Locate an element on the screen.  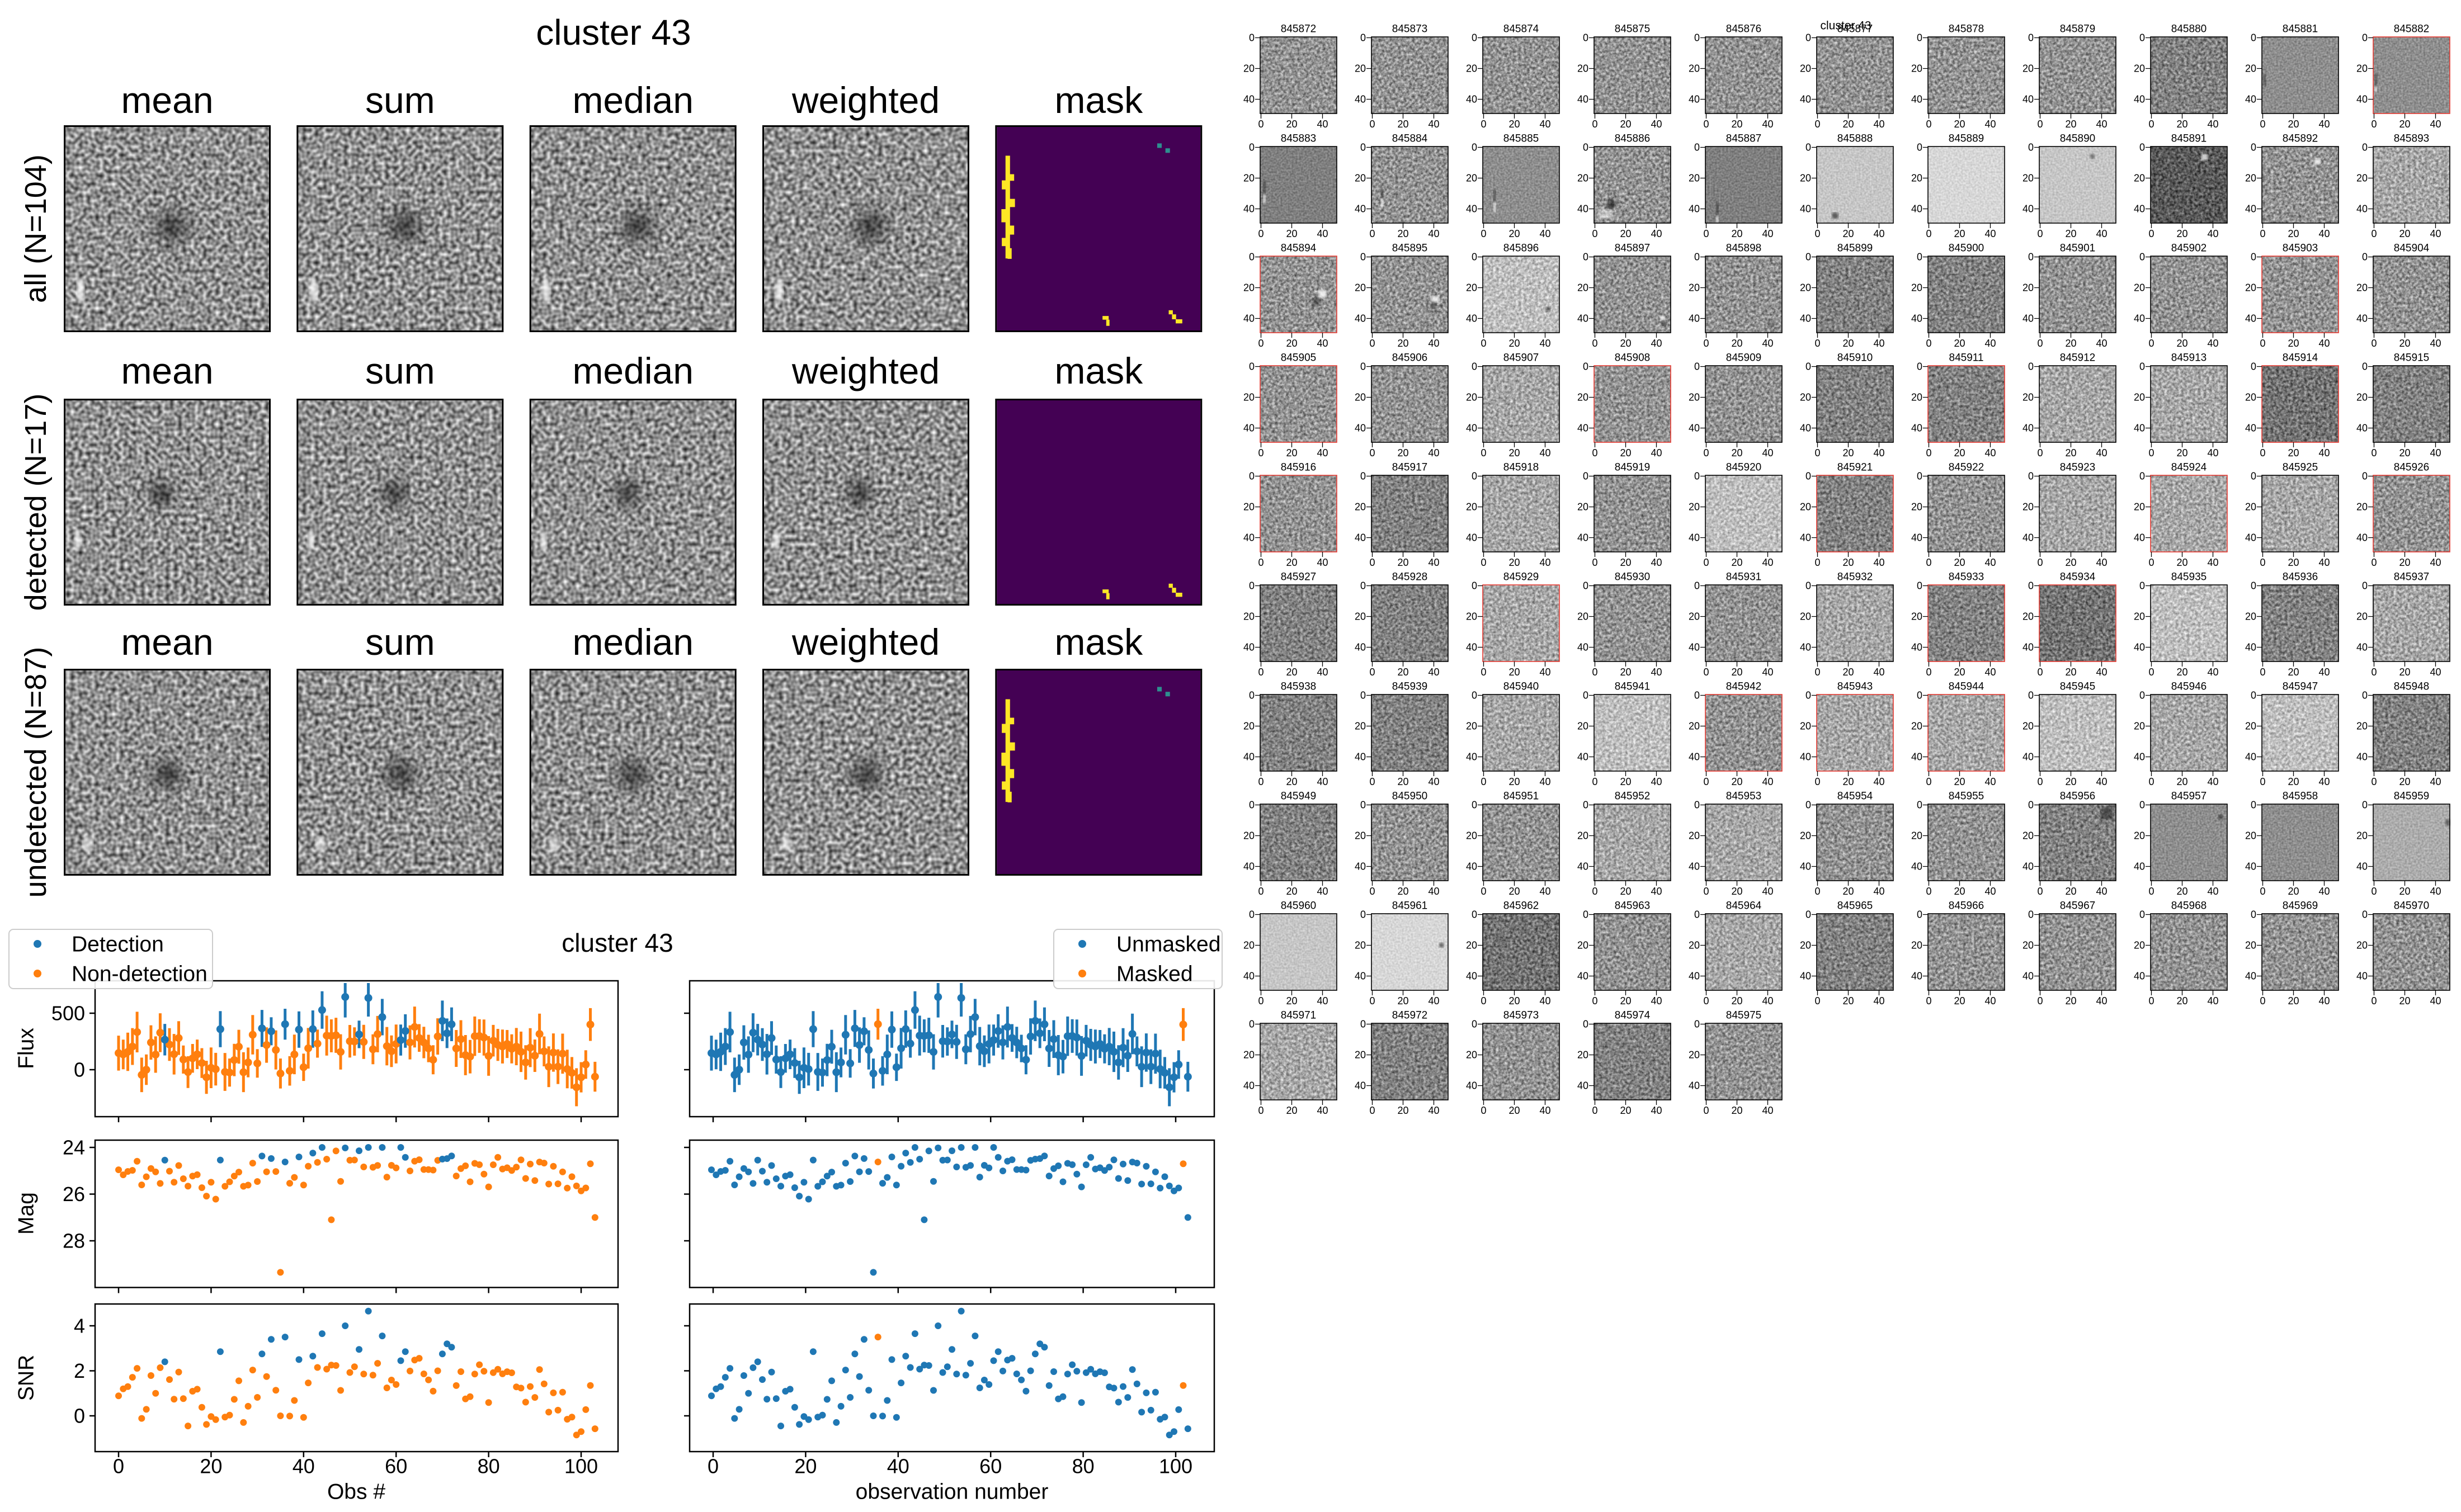
svg-text: 845906 is located at coordinates (1409, 358).